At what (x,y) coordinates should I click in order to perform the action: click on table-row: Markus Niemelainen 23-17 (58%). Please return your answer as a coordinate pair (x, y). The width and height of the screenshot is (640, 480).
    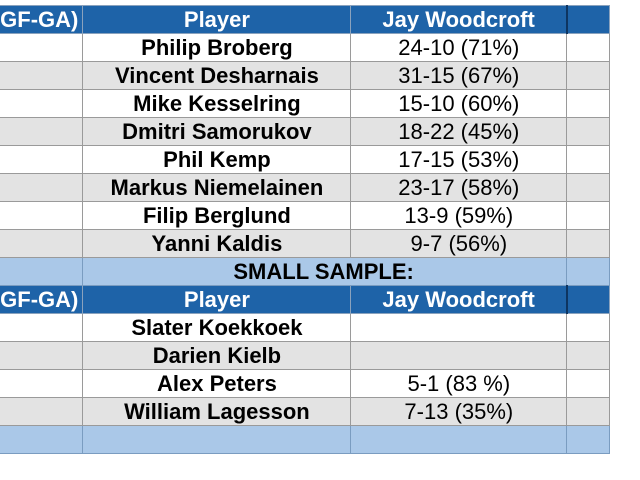
    Looking at the image, I should click on (305, 187).